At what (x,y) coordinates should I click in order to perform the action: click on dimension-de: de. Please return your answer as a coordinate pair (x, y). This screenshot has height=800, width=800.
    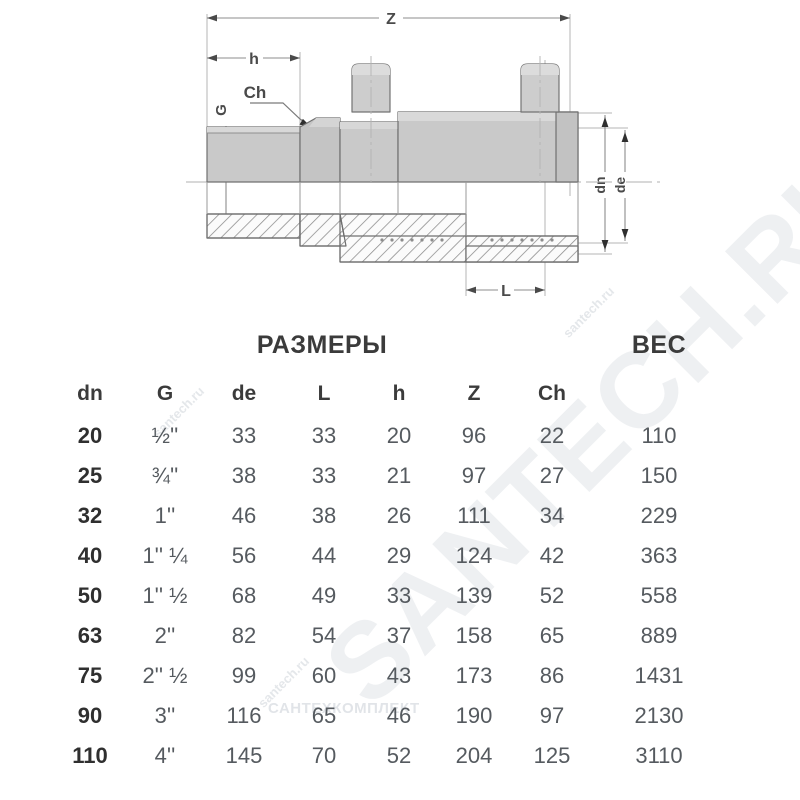
    Looking at the image, I should click on (623, 185).